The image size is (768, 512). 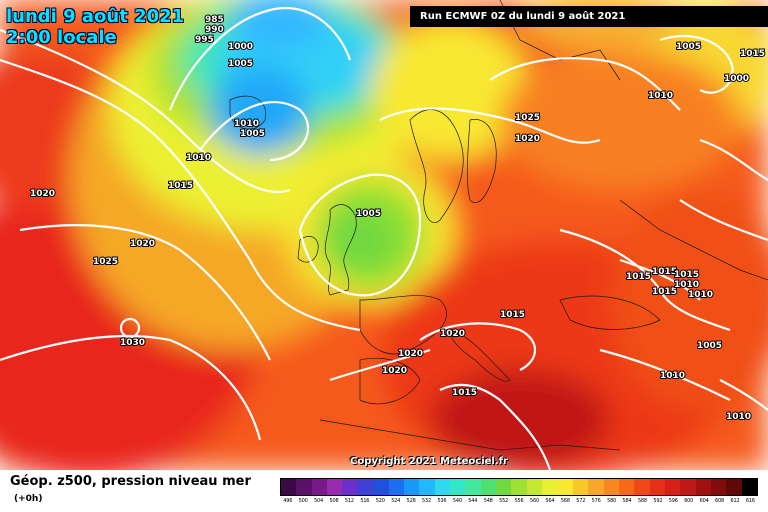 What do you see at coordinates (596, 501) in the screenshot?
I see `color-scale-tick-label: 576` at bounding box center [596, 501].